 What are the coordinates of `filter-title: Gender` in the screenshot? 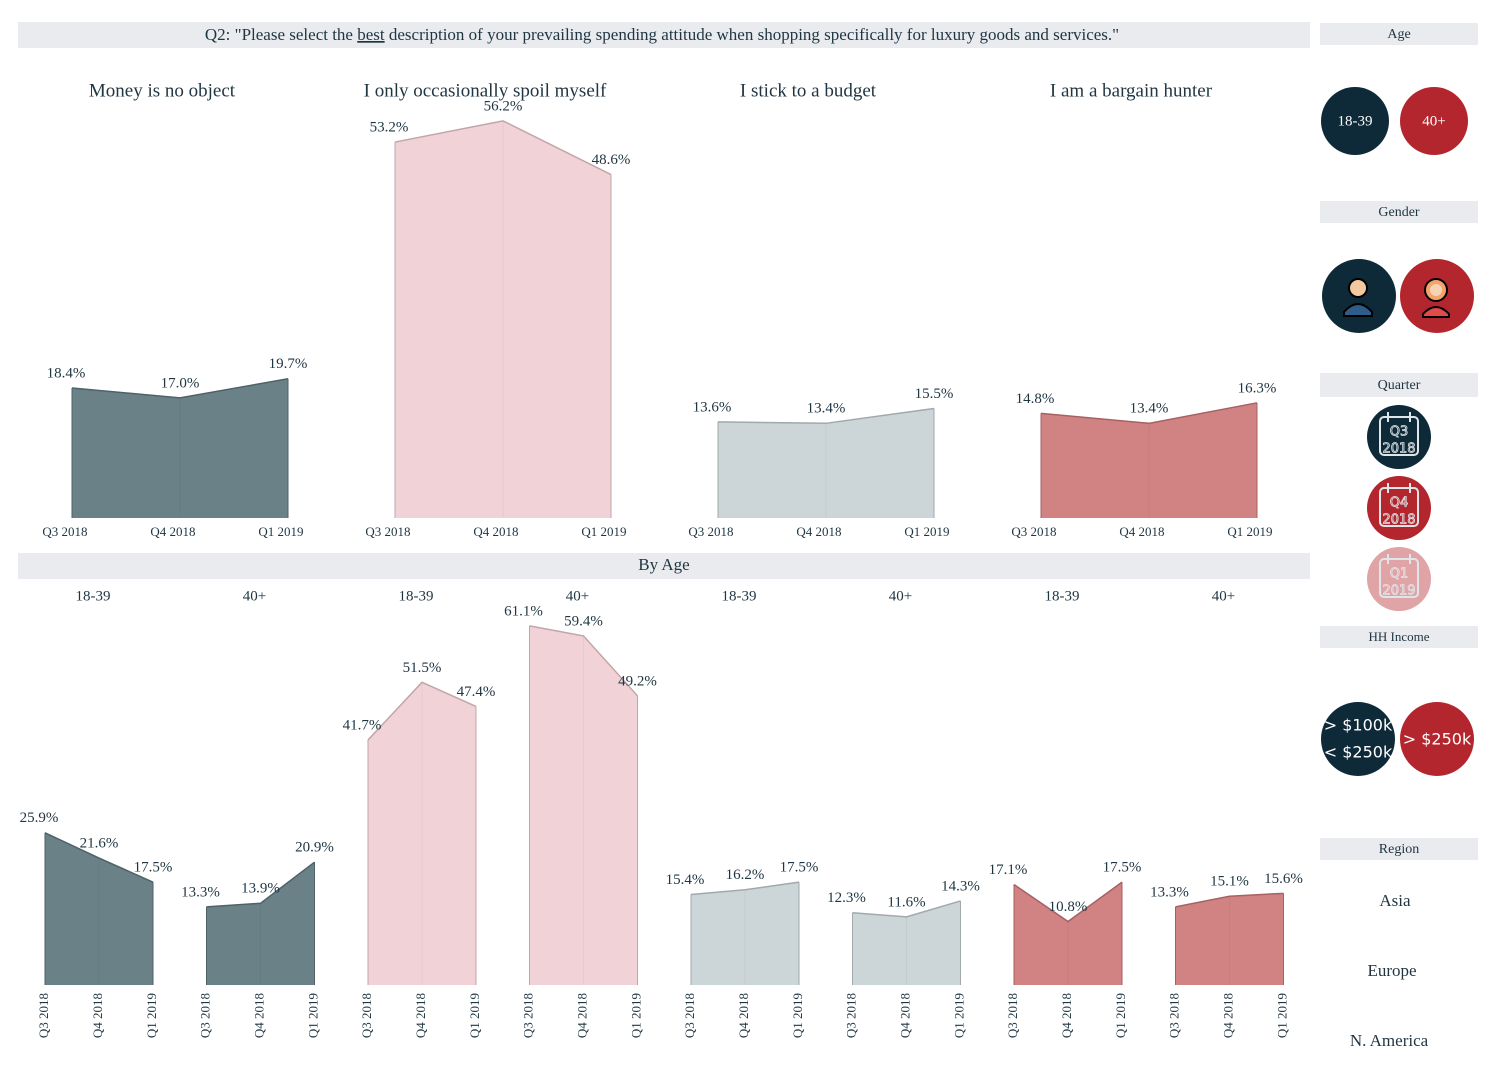 It's located at (1399, 212).